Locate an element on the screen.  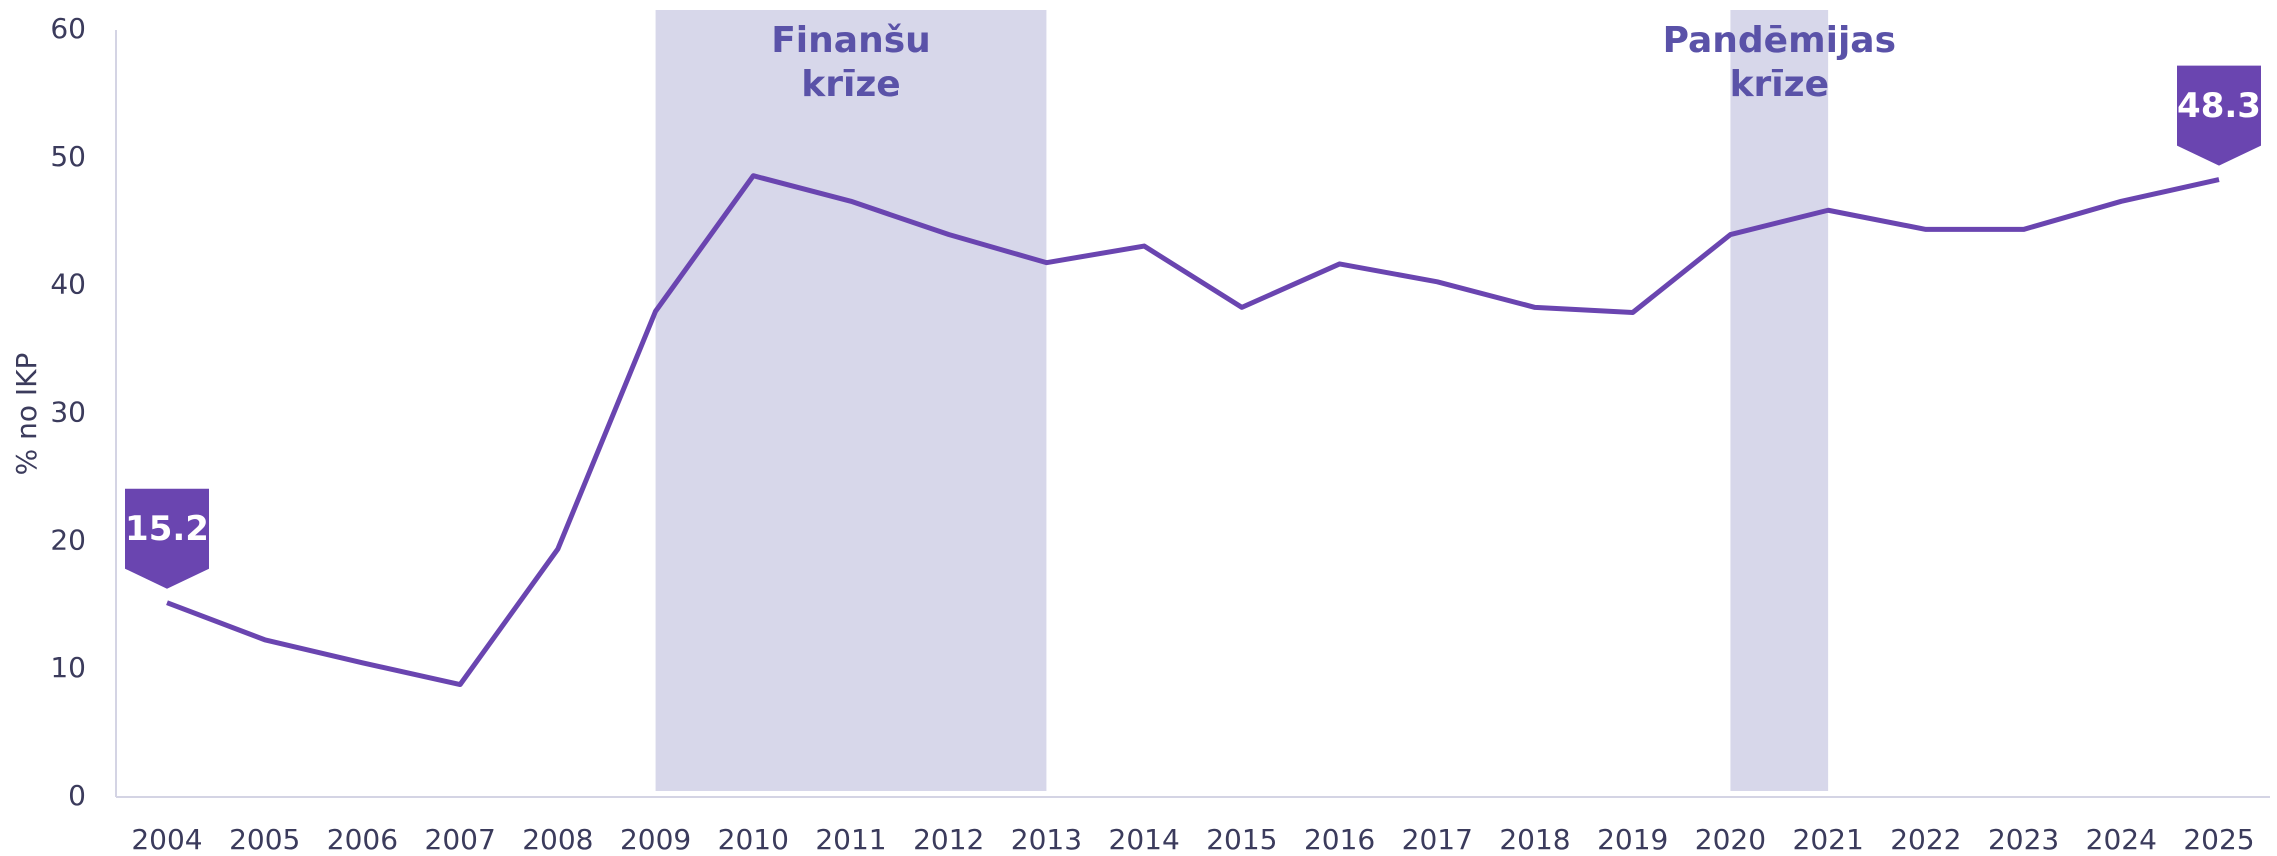
x-tick-label: 2015 is located at coordinates (1241, 839).